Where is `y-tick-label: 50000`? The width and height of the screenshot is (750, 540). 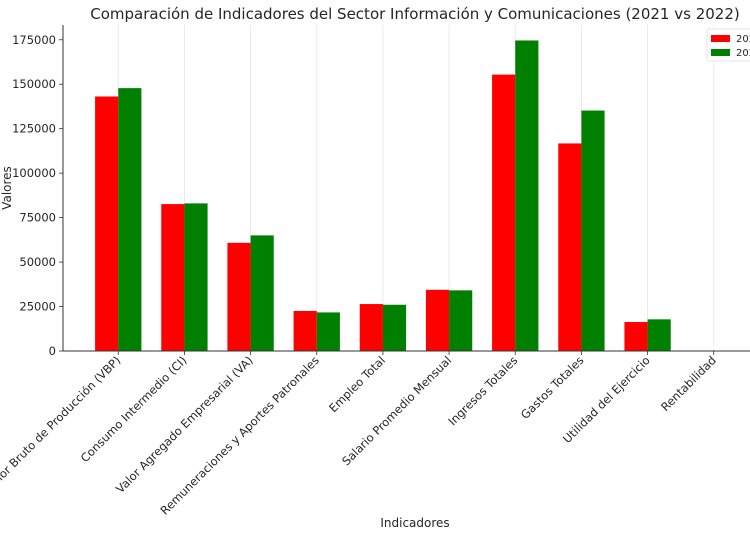 y-tick-label: 50000 is located at coordinates (37, 262).